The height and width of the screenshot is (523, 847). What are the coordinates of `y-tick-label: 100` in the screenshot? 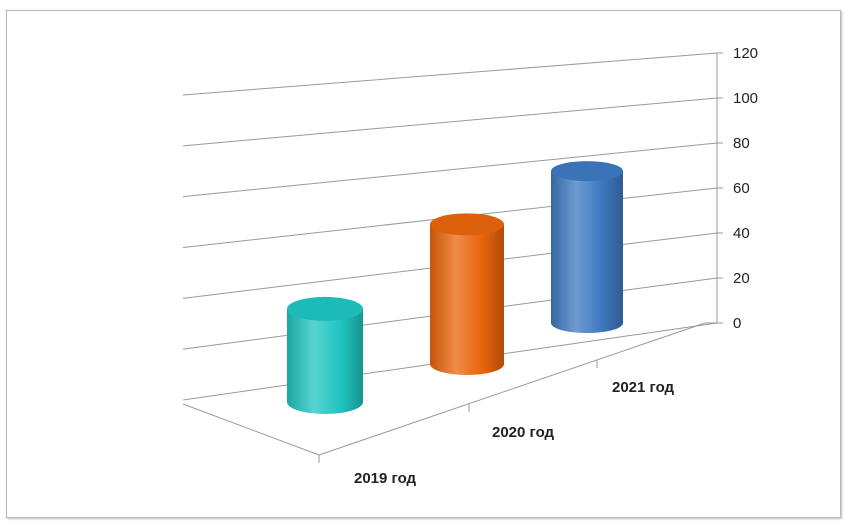 It's located at (745, 98).